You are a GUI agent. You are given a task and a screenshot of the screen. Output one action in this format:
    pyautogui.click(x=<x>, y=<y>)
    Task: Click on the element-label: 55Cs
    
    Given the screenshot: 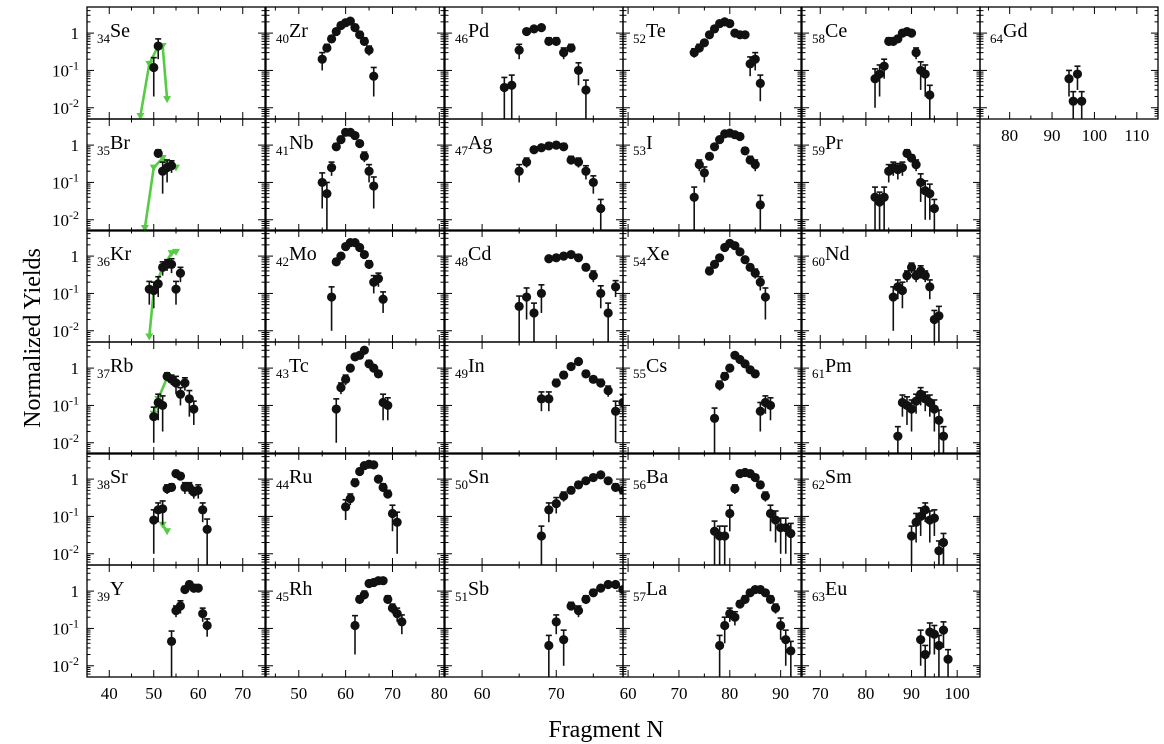 What is the action you would take?
    pyautogui.click(x=650, y=368)
    